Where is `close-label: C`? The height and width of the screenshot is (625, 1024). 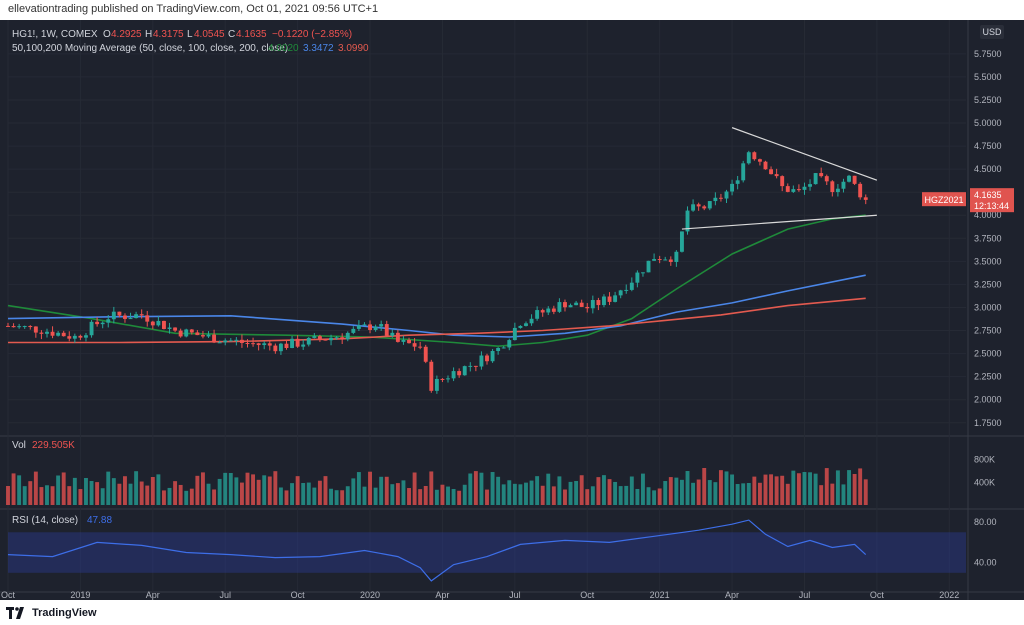
close-label: C is located at coordinates (231, 34).